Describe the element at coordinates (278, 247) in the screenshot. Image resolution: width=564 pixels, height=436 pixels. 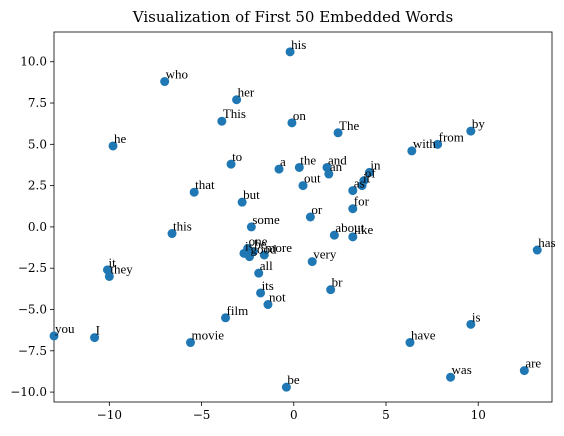
I see `point-label: more` at that location.